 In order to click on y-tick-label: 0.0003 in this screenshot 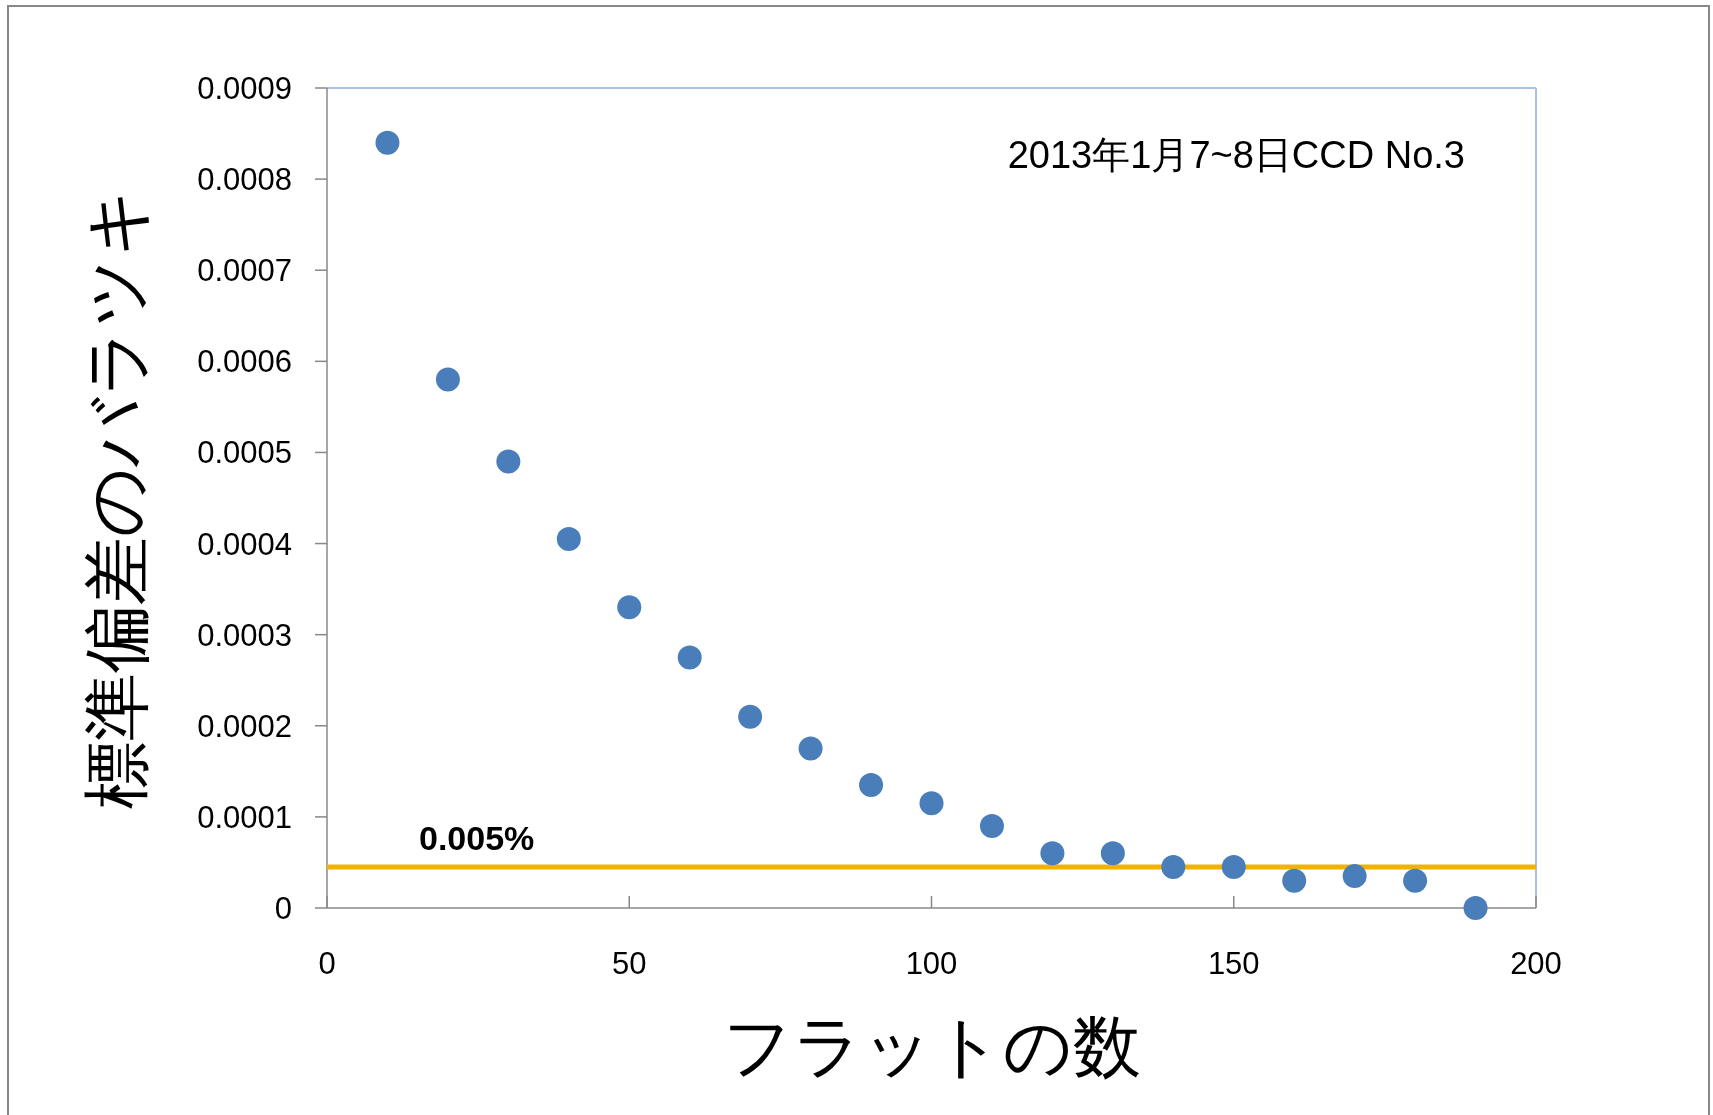, I will do `click(244, 635)`.